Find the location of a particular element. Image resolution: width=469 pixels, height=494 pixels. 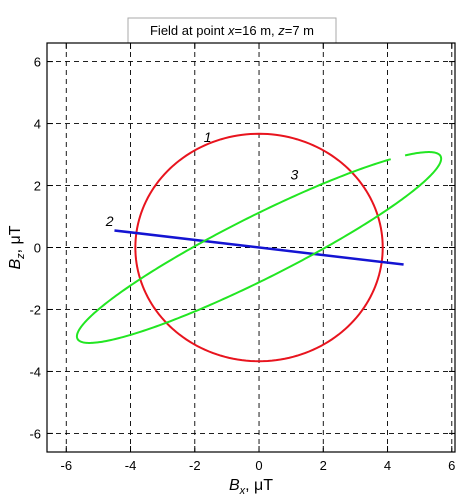

x-tick-label: 0 is located at coordinates (258, 465).